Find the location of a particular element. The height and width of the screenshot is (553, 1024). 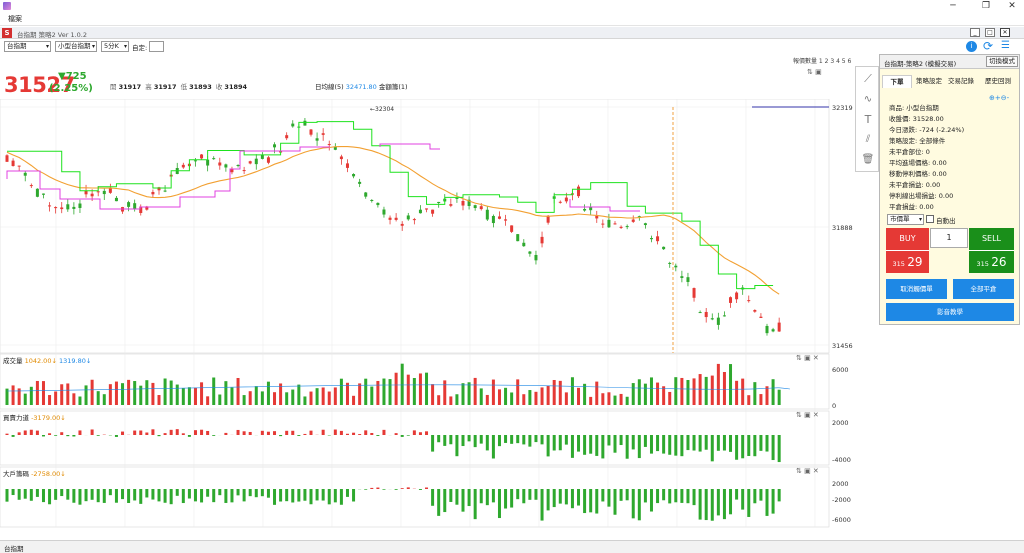

zoom-icons: ⊕+⊖- is located at coordinates (999, 98).